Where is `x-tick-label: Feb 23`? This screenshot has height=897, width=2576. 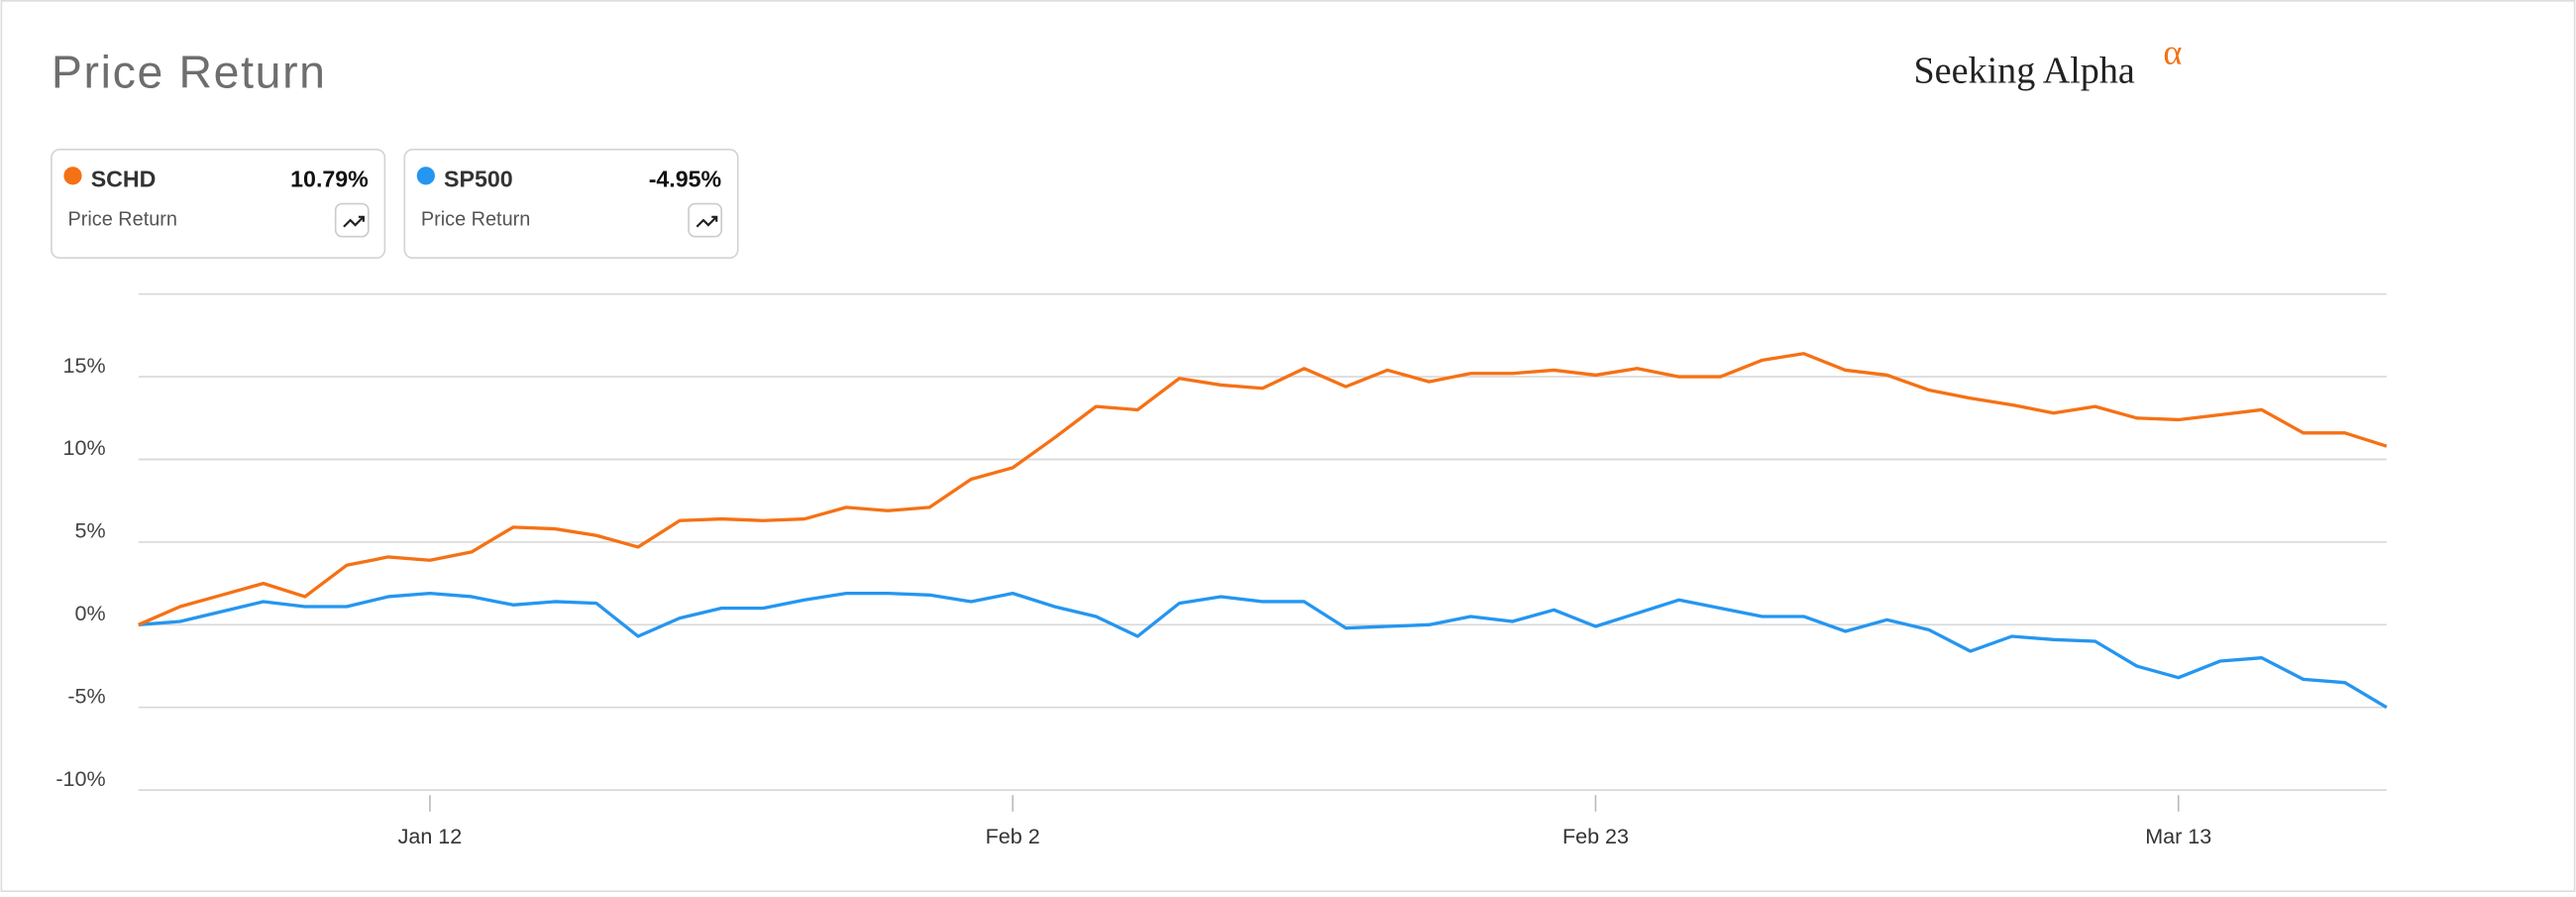 x-tick-label: Feb 23 is located at coordinates (1595, 836).